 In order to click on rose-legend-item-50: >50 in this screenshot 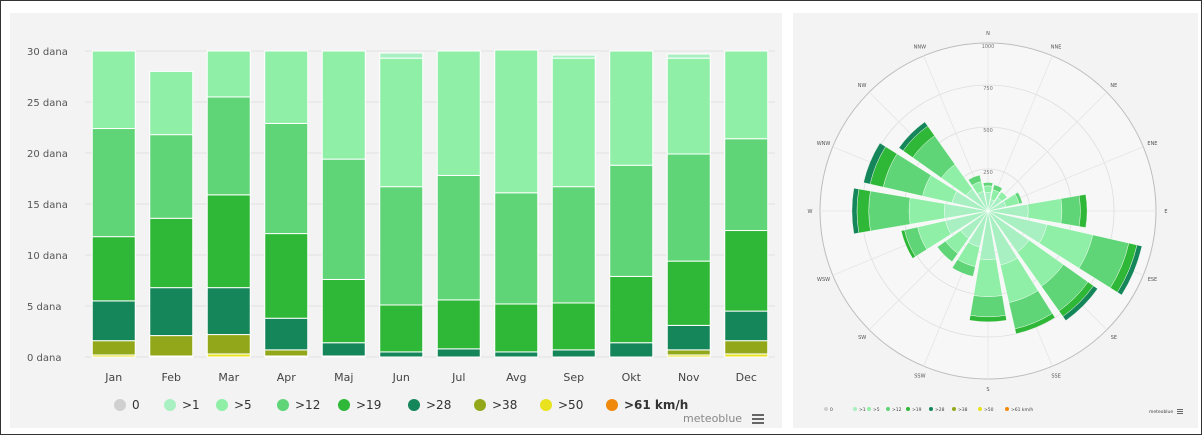, I will do `click(986, 410)`.